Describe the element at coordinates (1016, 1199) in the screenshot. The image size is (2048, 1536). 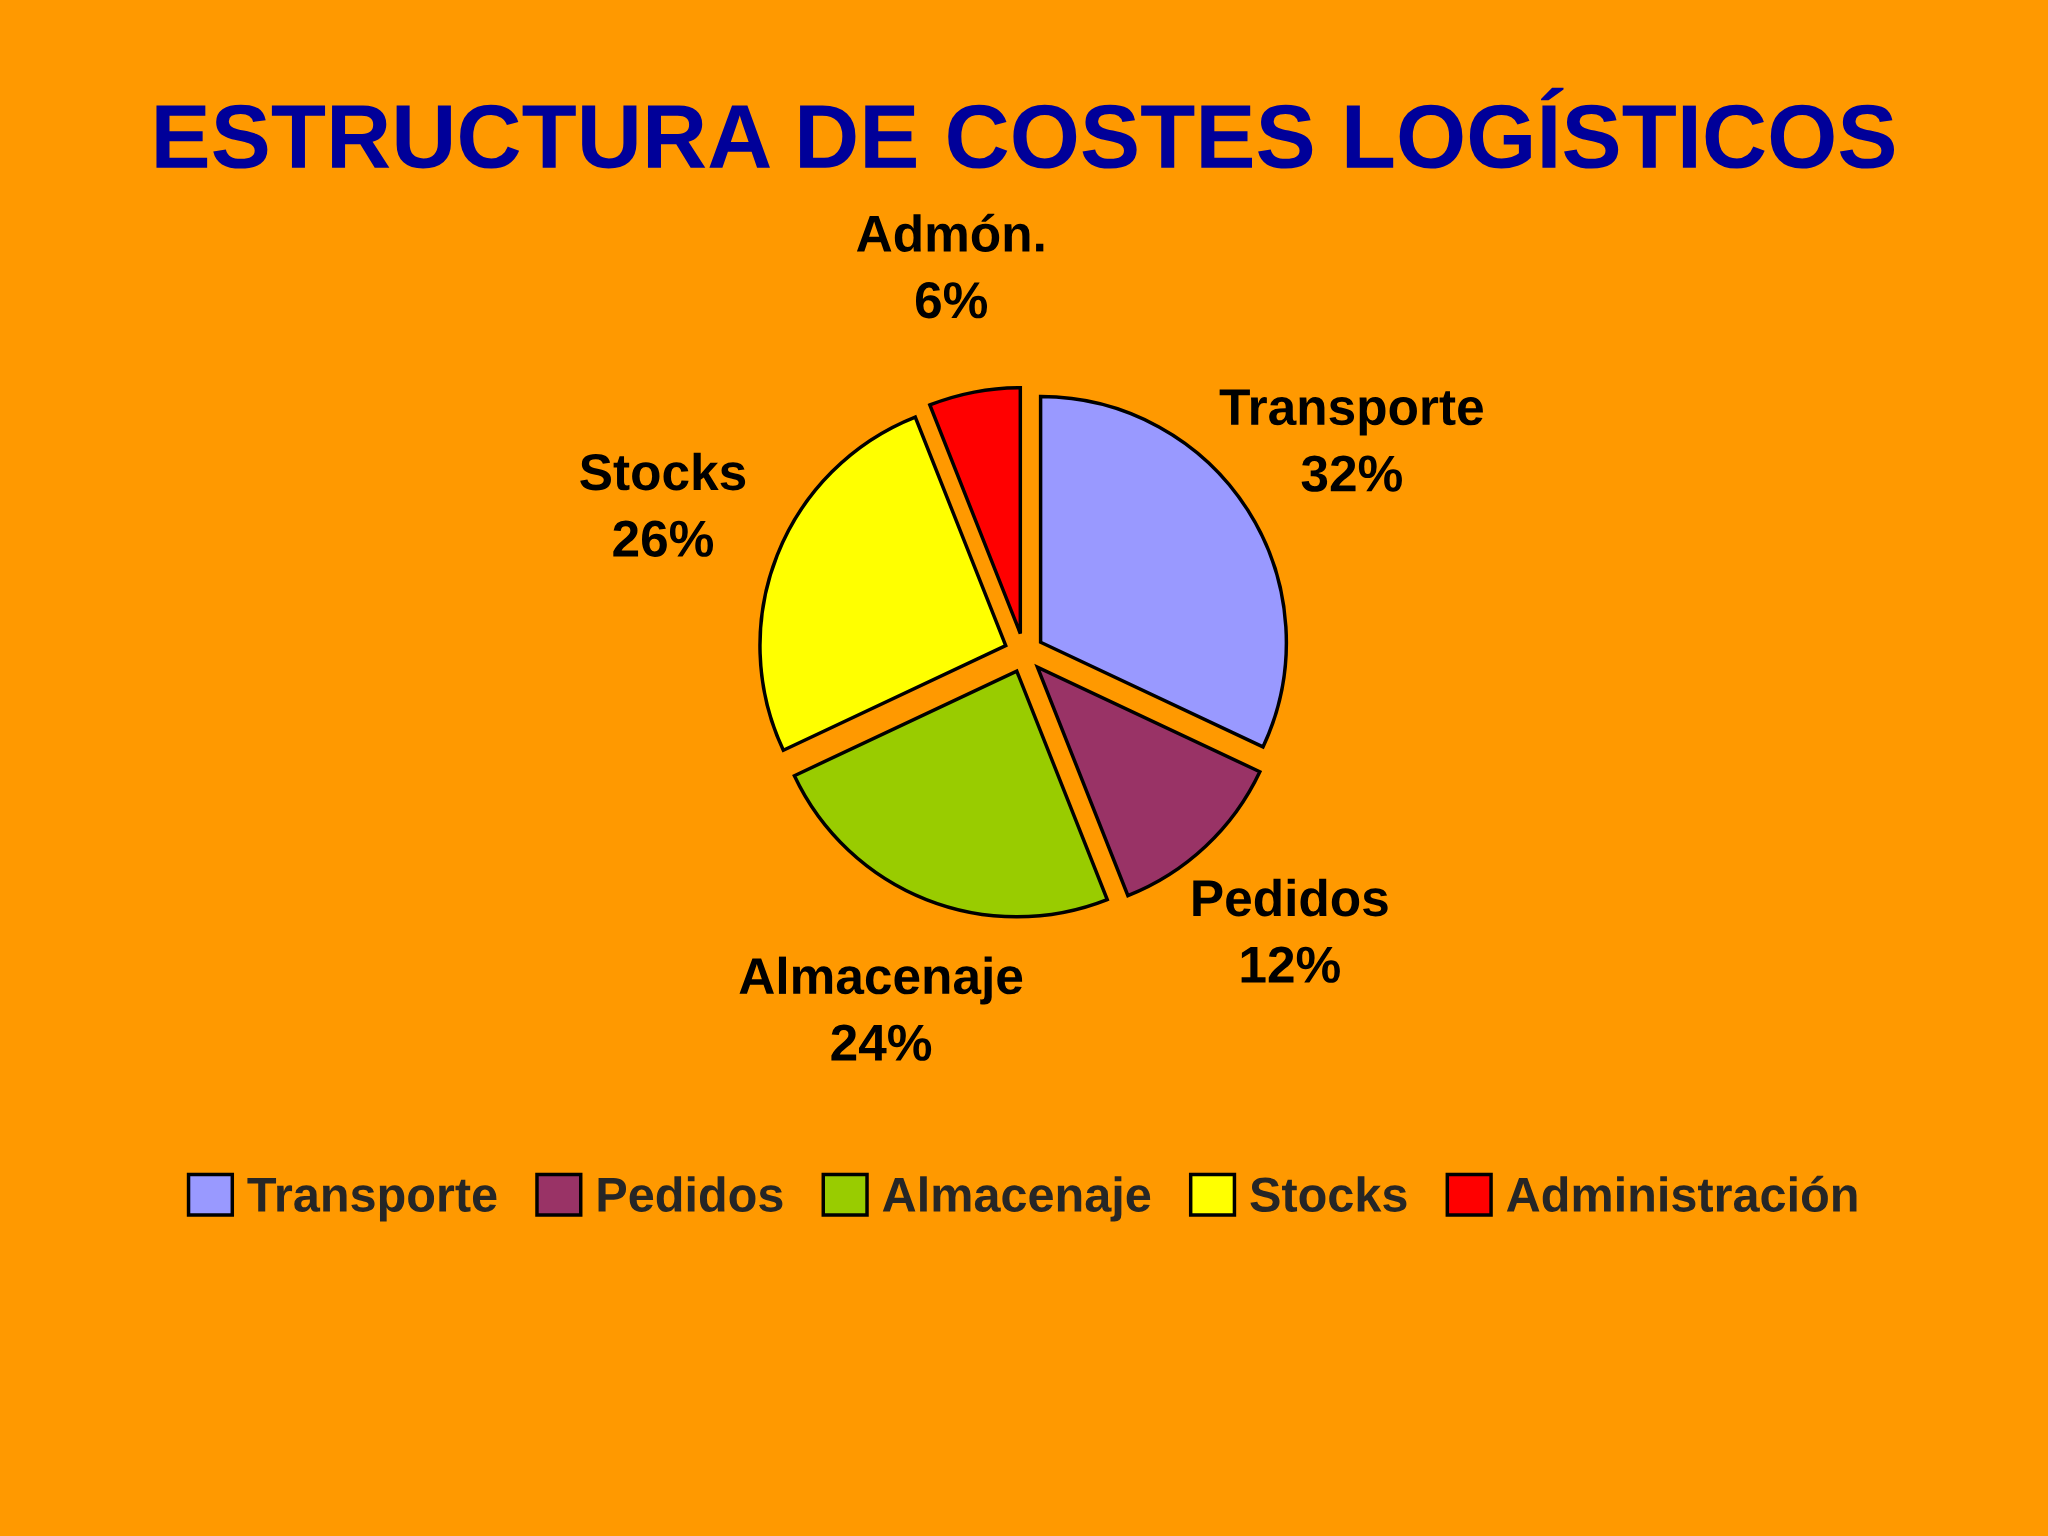
I see `legend-label: Almacenaje` at that location.